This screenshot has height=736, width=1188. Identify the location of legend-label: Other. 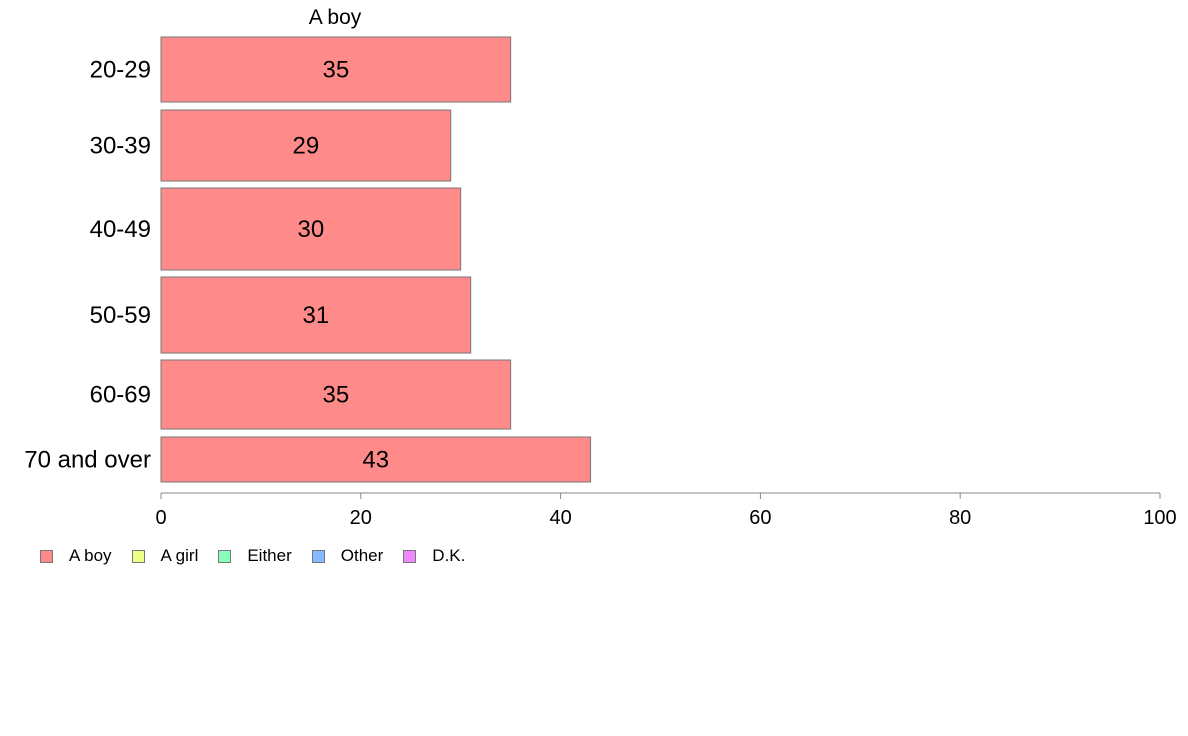
(362, 555).